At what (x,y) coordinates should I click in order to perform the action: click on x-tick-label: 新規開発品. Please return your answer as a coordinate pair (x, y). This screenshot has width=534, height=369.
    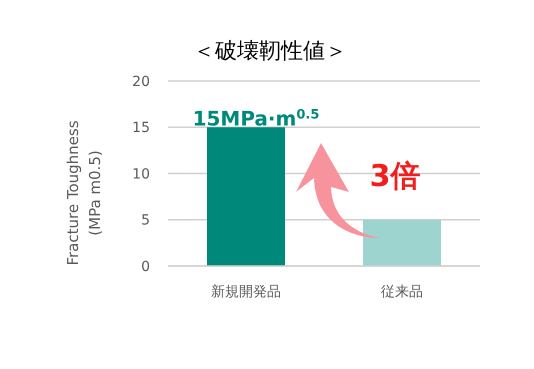
    Looking at the image, I should click on (246, 292).